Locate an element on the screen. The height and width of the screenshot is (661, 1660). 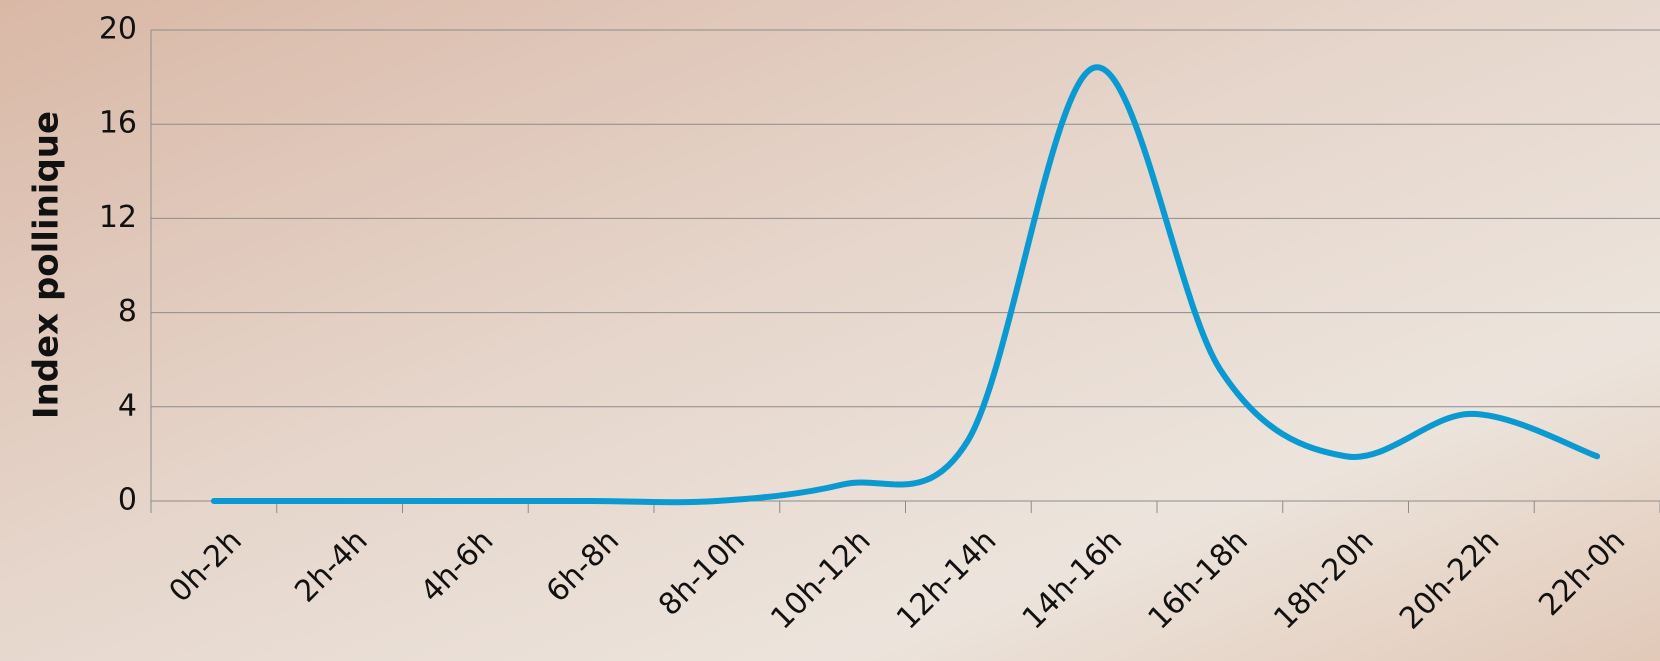
y-tick-label: 8 is located at coordinates (127, 311).